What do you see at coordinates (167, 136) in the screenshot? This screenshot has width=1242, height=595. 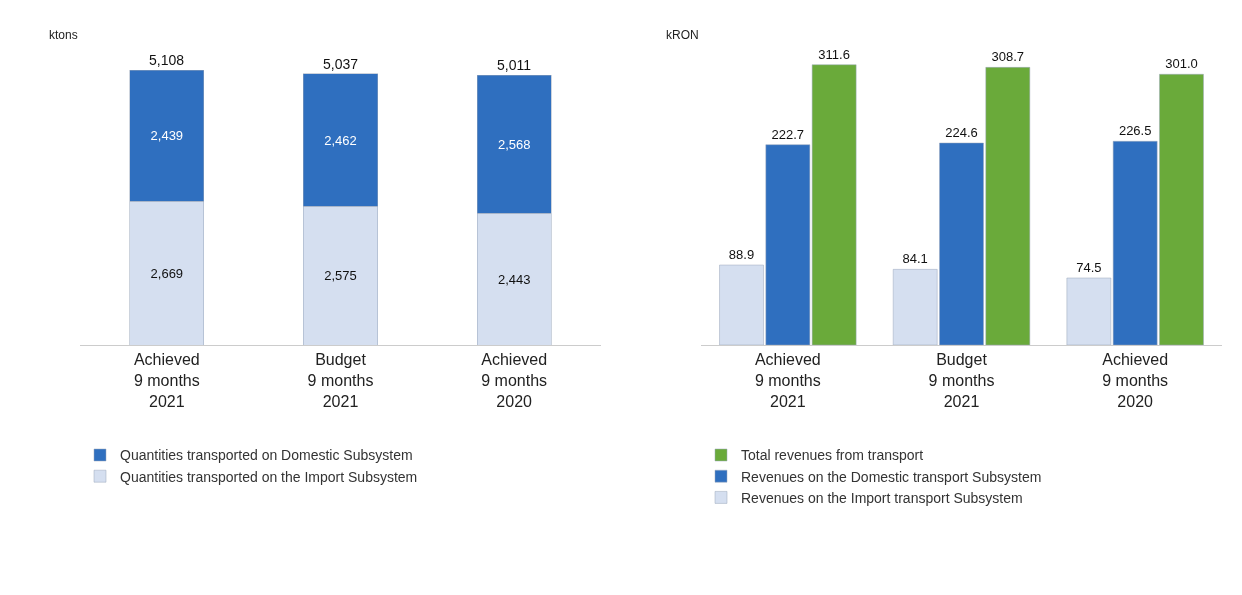 I see `data-label: 2,439` at bounding box center [167, 136].